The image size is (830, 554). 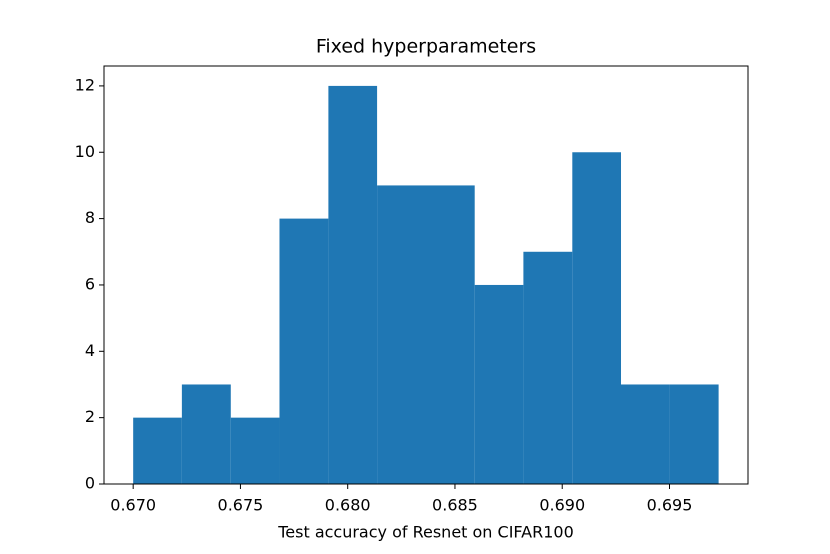 What do you see at coordinates (90, 283) in the screenshot?
I see `y-tick-label: 6` at bounding box center [90, 283].